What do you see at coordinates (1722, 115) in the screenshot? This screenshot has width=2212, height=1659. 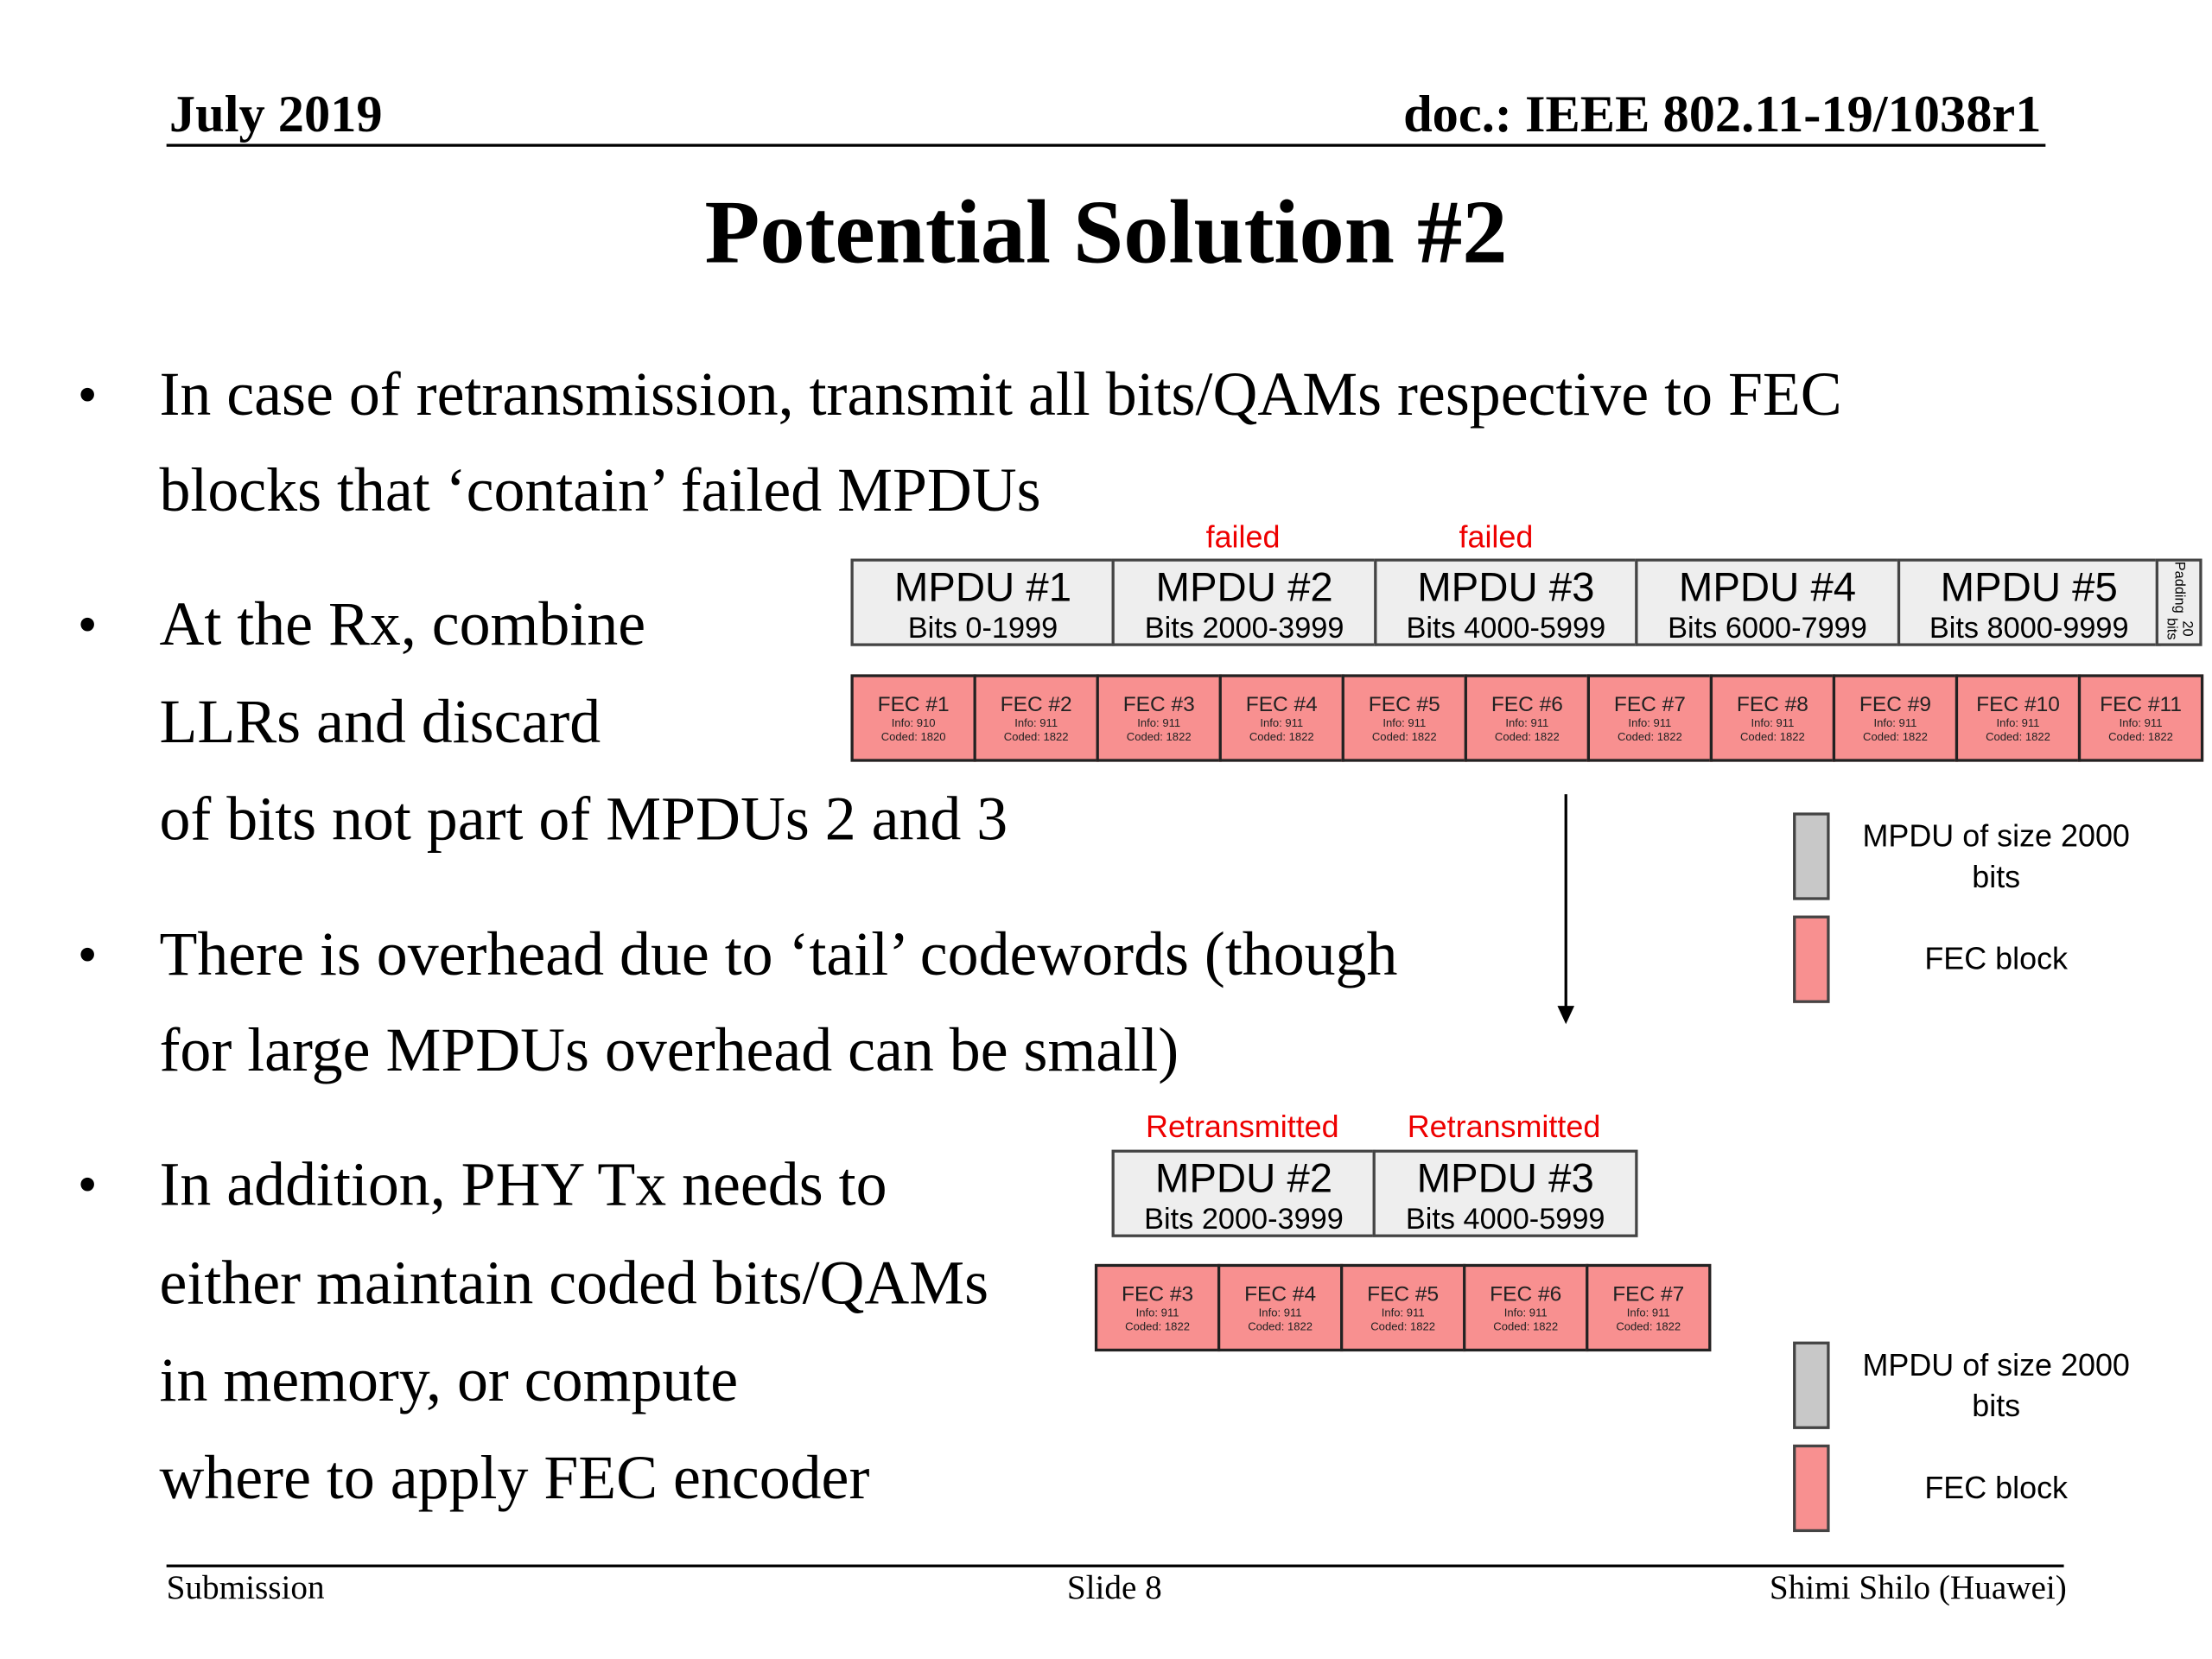 I see `header-doc-id: doc.: IEEE 802.11-19/1038r1` at bounding box center [1722, 115].